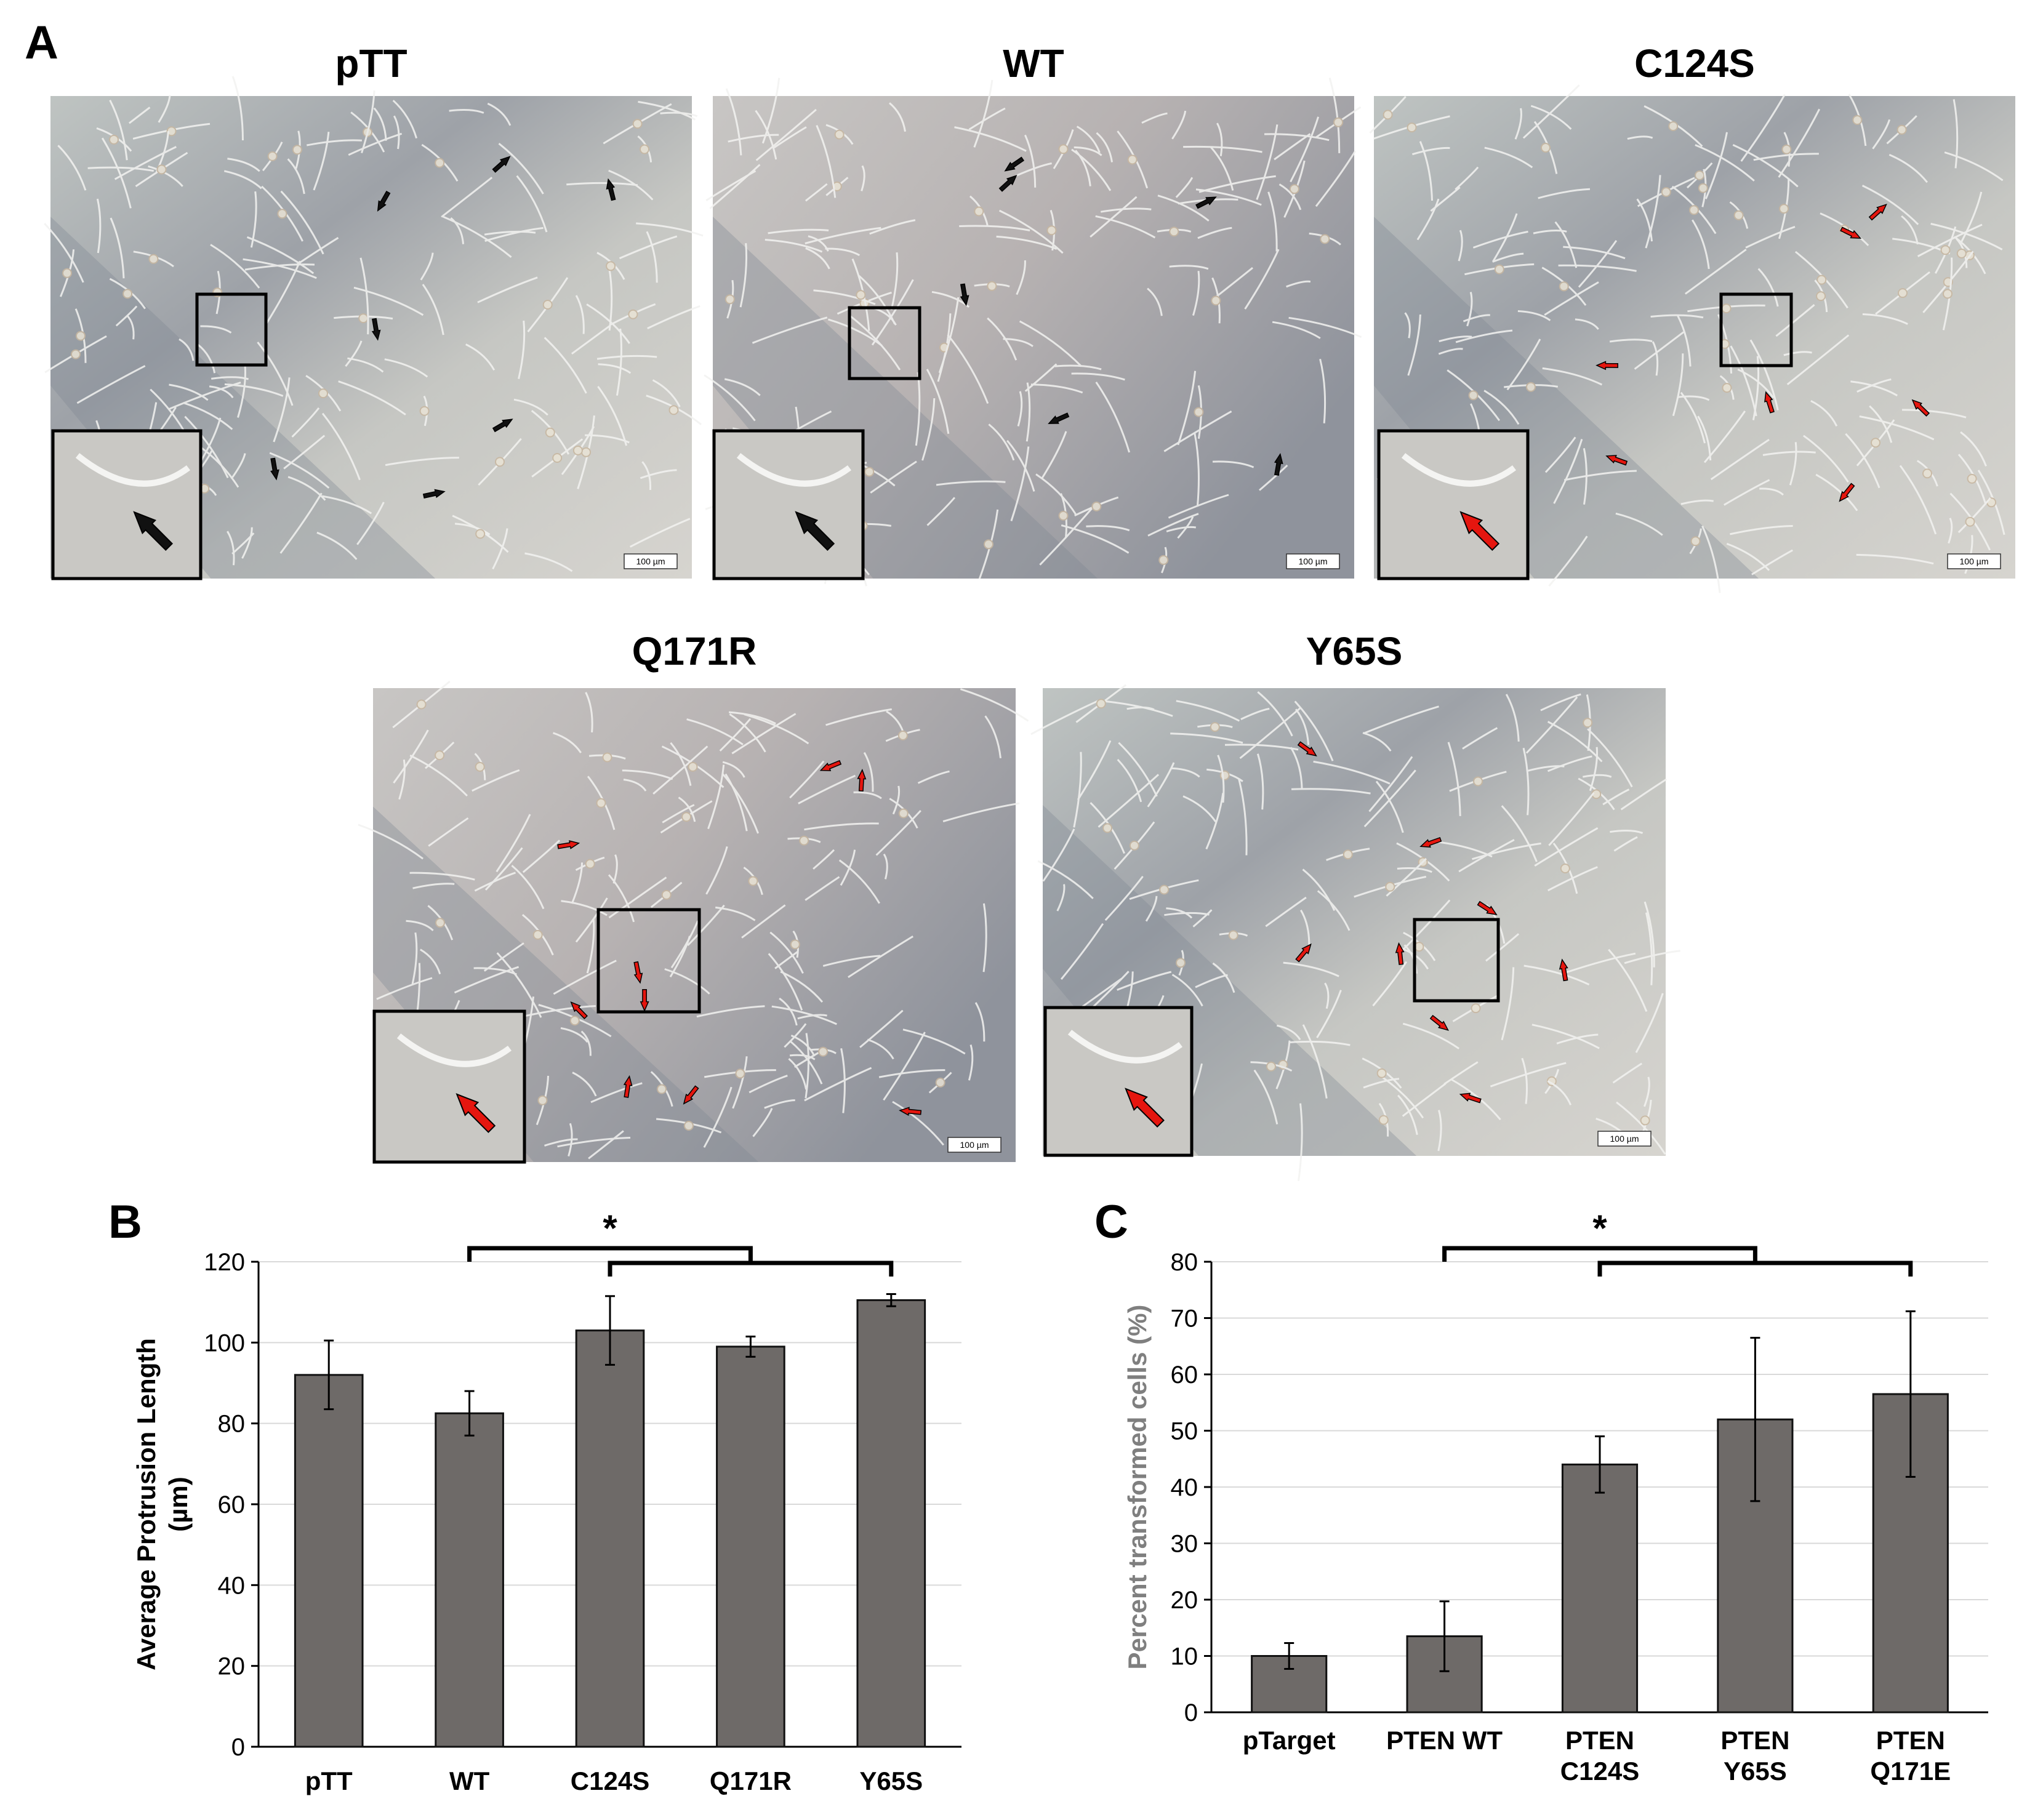 This screenshot has width=2035, height=1820. I want to click on inset-arrow, so click(1145, 1108).